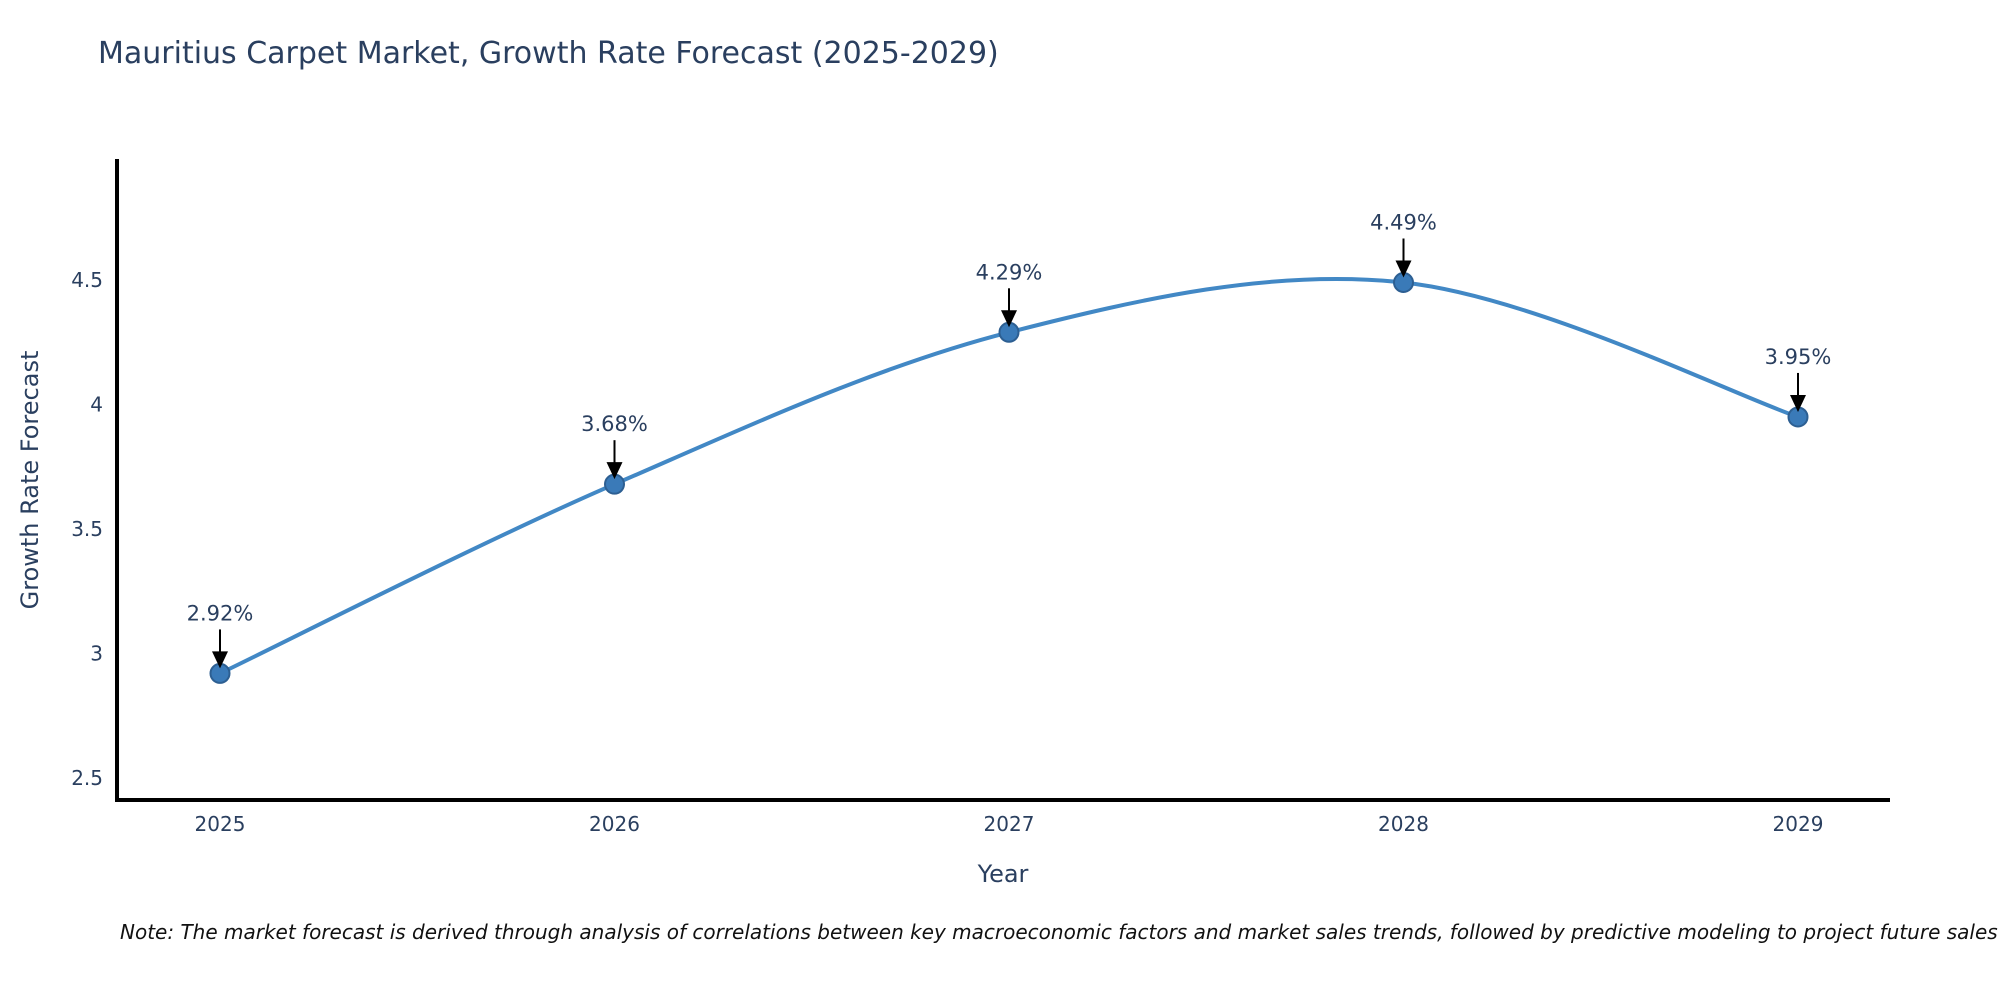 Image resolution: width=2000 pixels, height=1000 pixels. Describe the element at coordinates (220, 613) in the screenshot. I see `annotation-label: 2.92%` at that location.